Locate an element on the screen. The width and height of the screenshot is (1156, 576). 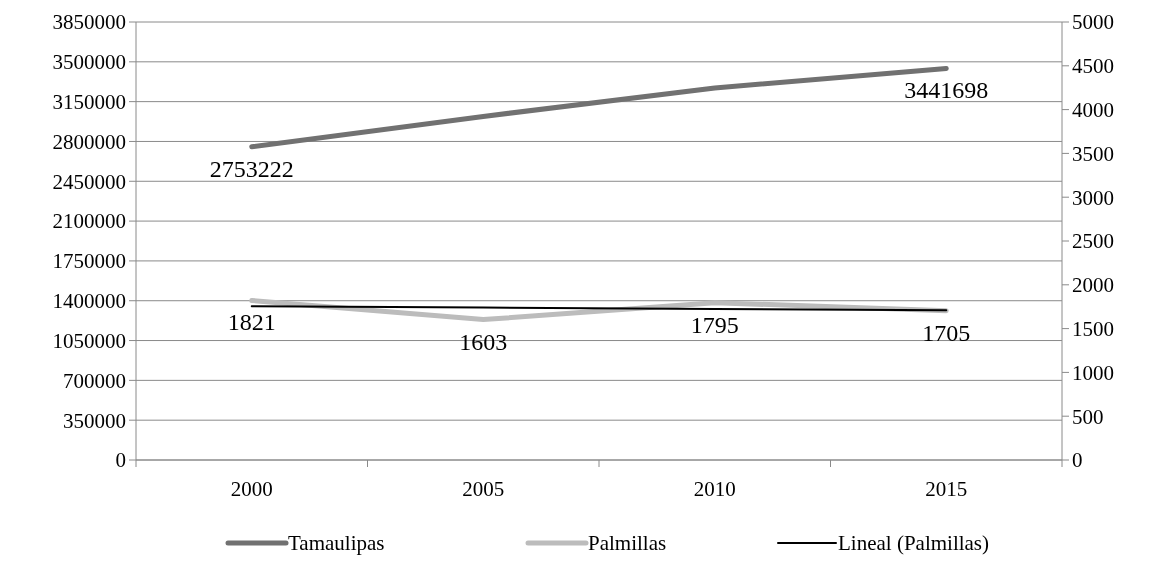
legend-label: Tamaulipas is located at coordinates (336, 543).